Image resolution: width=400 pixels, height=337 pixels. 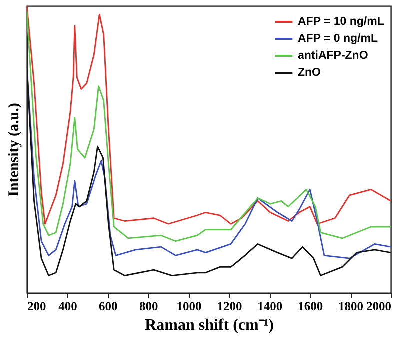 What do you see at coordinates (229, 307) in the screenshot?
I see `x-tick-label: 1200` at bounding box center [229, 307].